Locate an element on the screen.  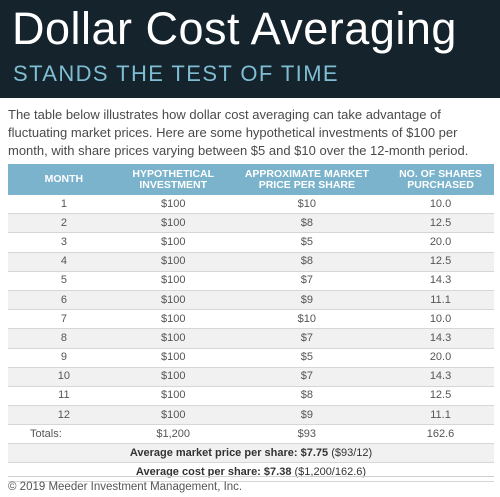
cell-month: 11 is located at coordinates (64, 395).